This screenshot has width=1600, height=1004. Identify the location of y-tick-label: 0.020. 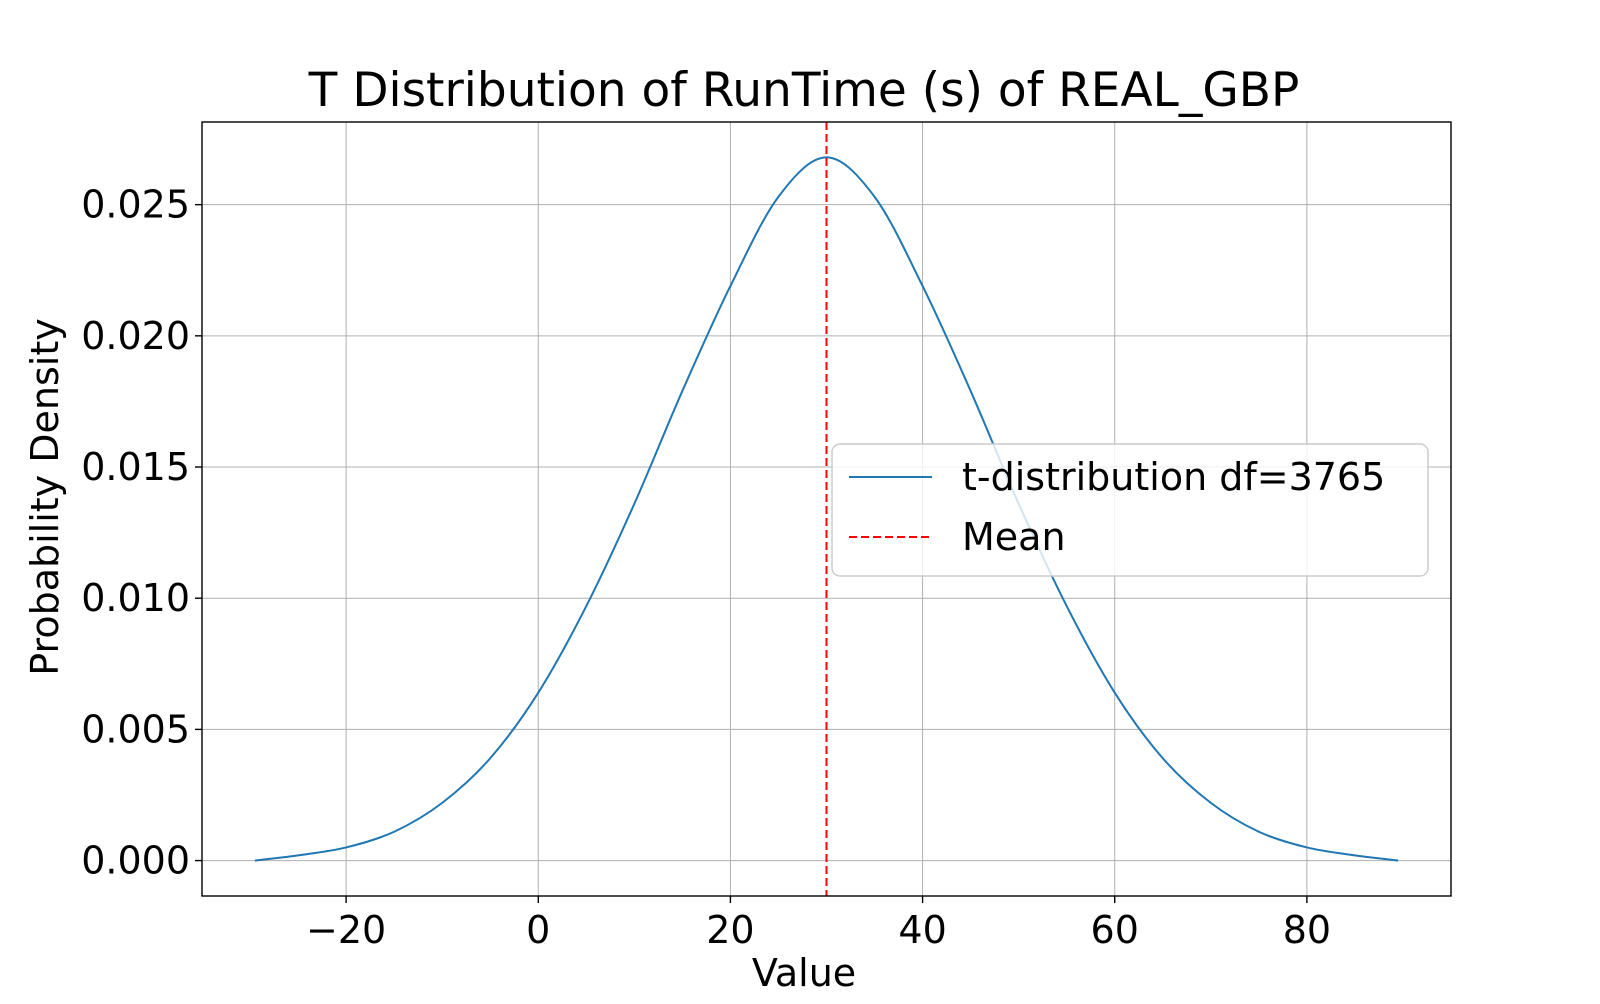
(135, 336).